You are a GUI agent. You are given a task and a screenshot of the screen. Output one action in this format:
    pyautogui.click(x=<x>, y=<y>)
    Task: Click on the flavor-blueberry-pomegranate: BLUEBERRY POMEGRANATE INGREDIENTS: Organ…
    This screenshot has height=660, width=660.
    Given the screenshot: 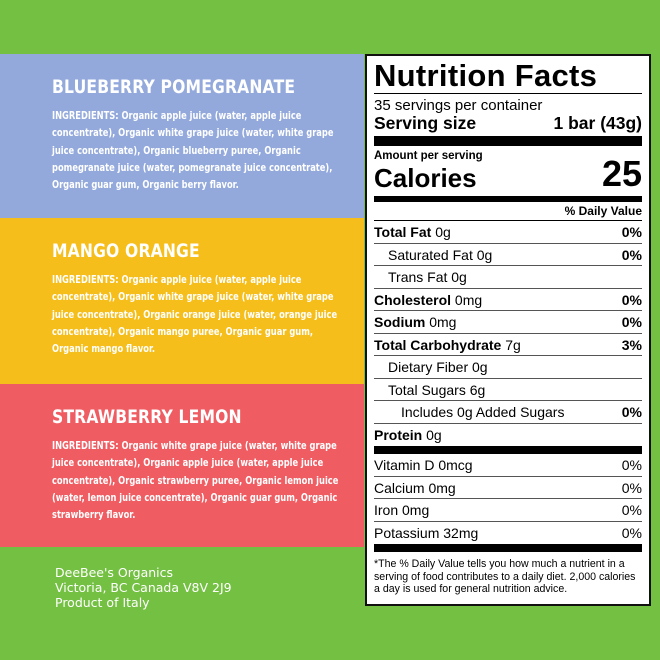 What is the action you would take?
    pyautogui.click(x=182, y=136)
    